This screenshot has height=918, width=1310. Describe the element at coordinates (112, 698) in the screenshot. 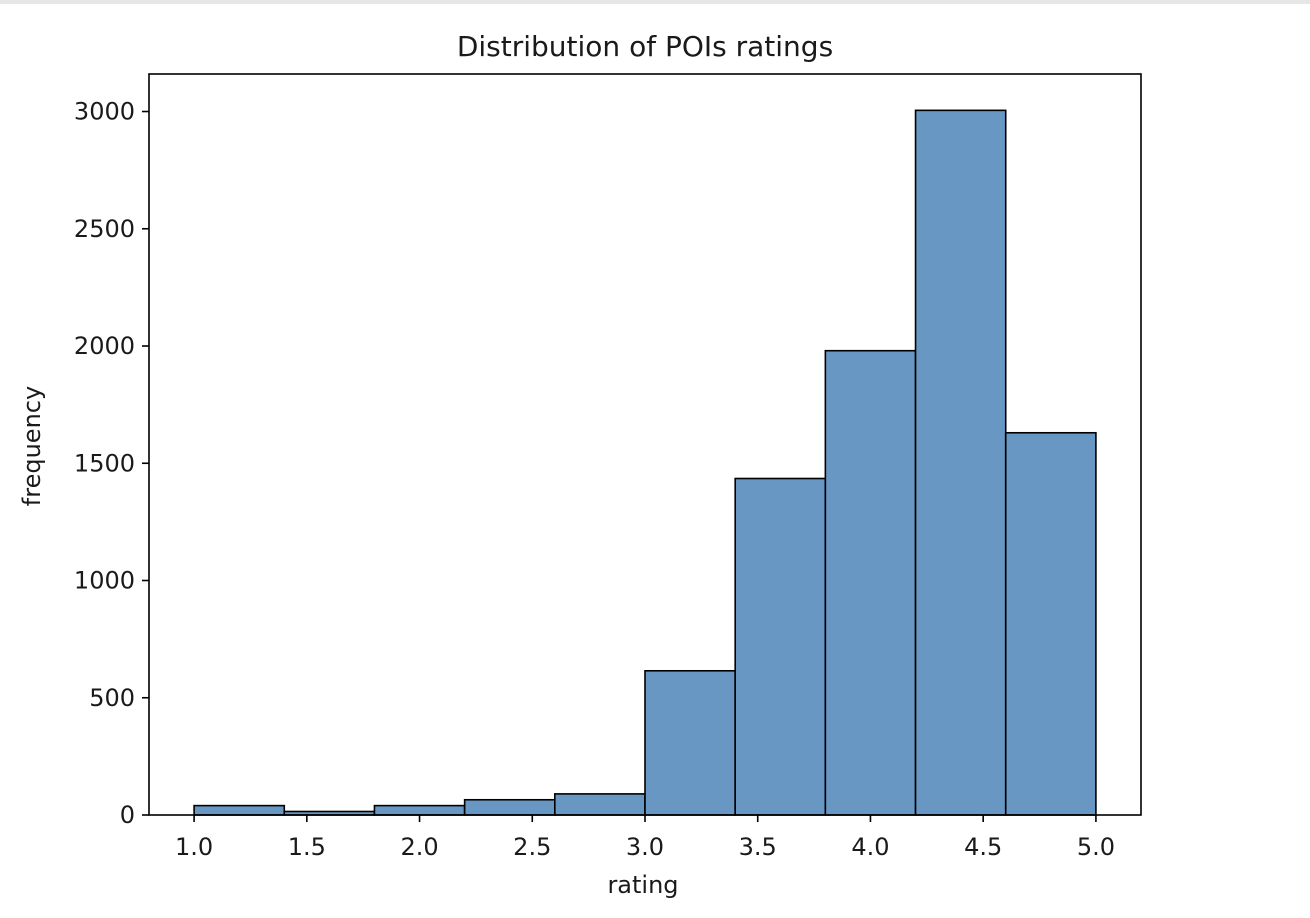

I see `y-tick-label: 500` at that location.